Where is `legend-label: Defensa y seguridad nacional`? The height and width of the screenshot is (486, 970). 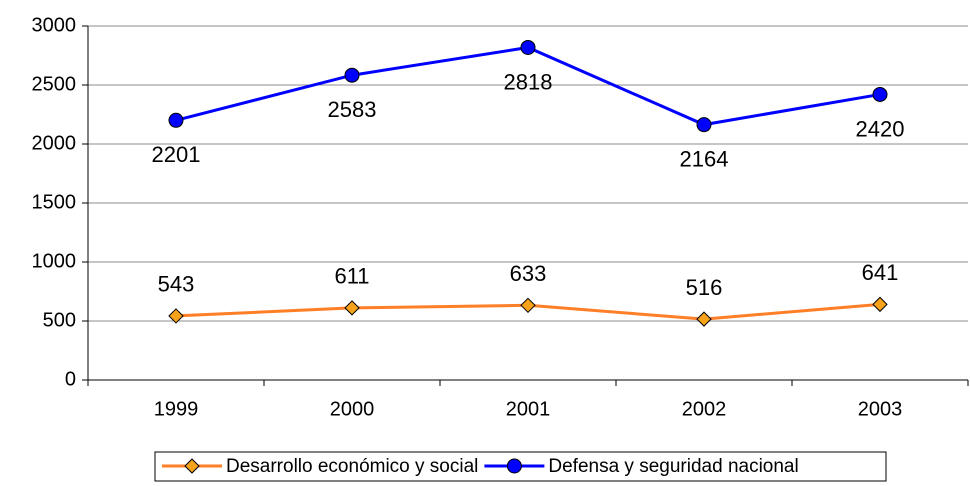 legend-label: Defensa y seguridad nacional is located at coordinates (673, 466).